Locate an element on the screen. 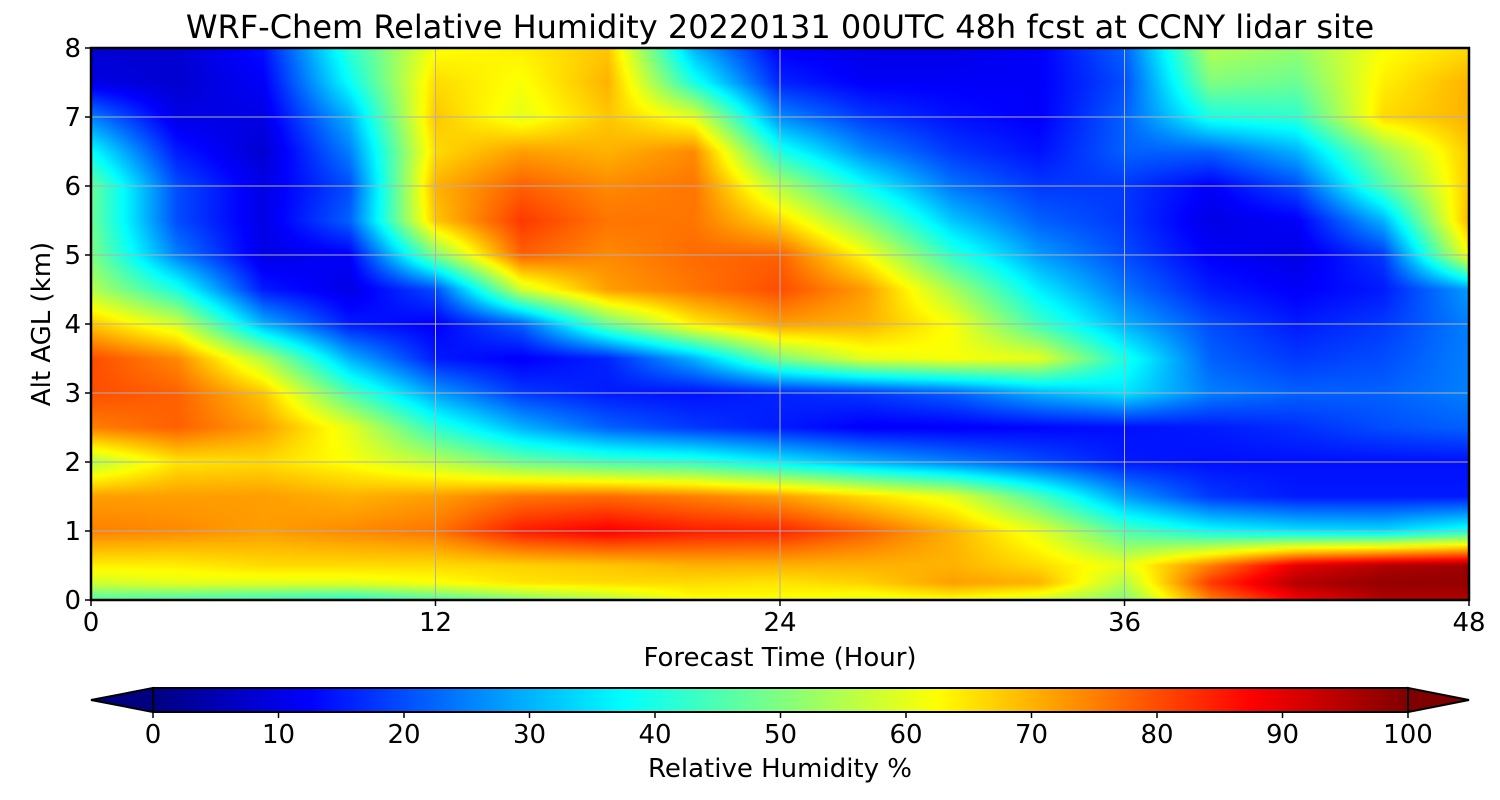  colorbar-ticks: 0 10 20 30 40 50 60 70 80 90 100 is located at coordinates (789, 731).